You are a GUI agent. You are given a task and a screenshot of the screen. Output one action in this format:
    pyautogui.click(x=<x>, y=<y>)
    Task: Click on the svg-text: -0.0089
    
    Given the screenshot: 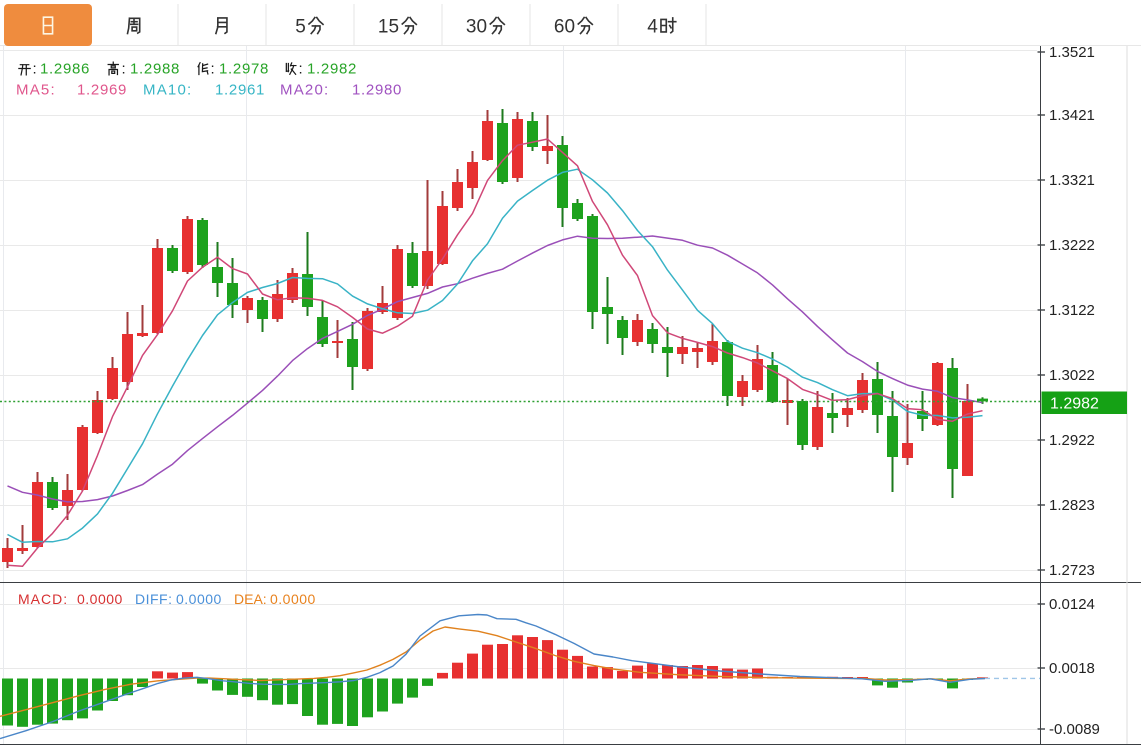 What is the action you would take?
    pyautogui.click(x=1074, y=729)
    